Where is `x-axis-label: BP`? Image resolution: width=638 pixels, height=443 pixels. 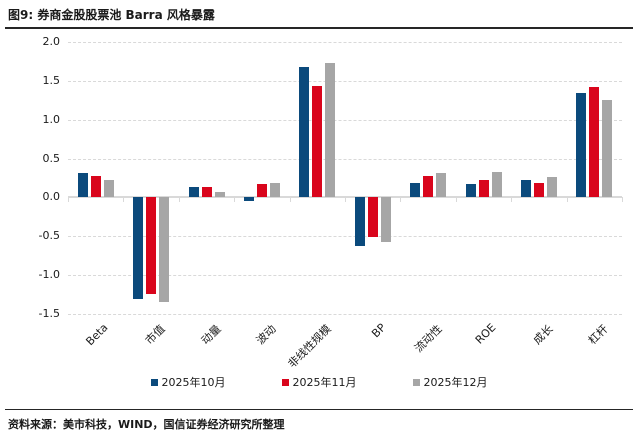 x-axis-label: BP is located at coordinates (378, 331).